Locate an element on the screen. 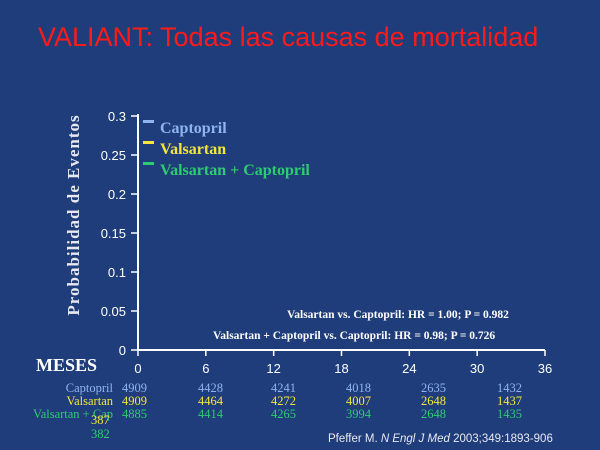 The width and height of the screenshot is (600, 450). risk-label-captopril: Captopril is located at coordinates (89, 388).